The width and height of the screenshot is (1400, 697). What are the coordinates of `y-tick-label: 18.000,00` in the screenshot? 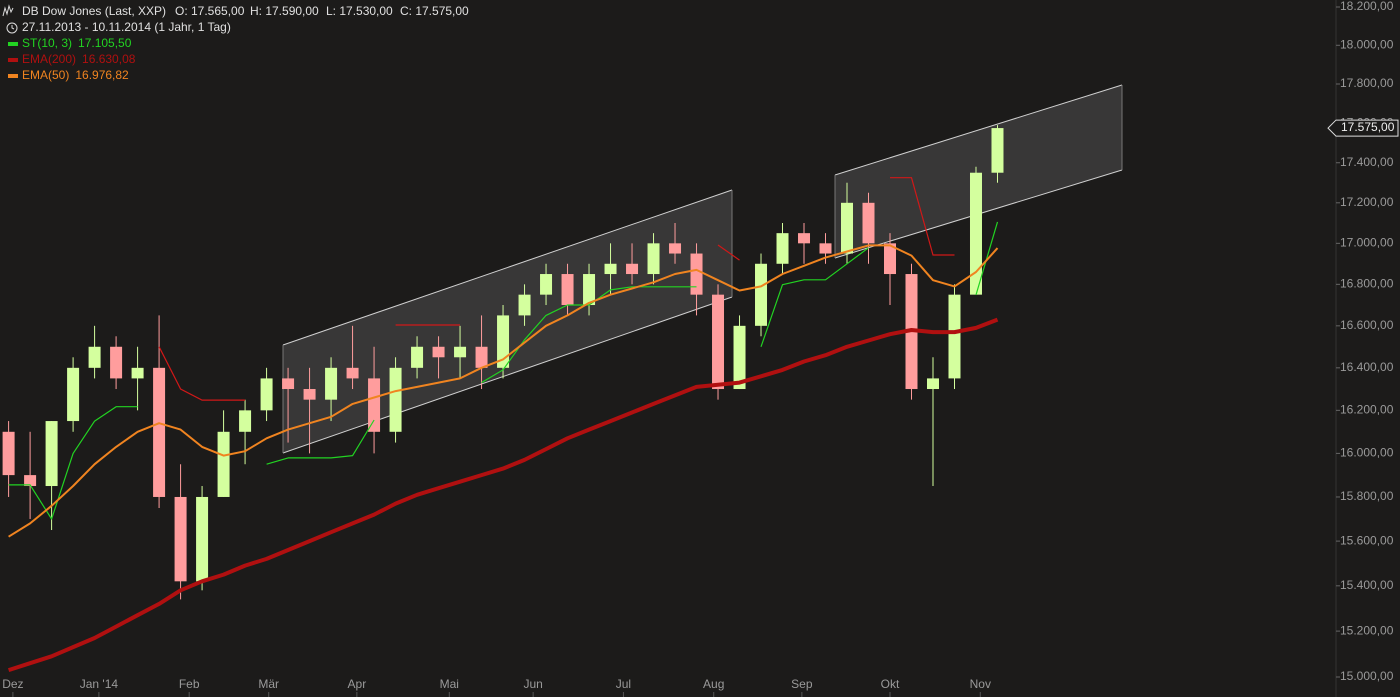 It's located at (1367, 44).